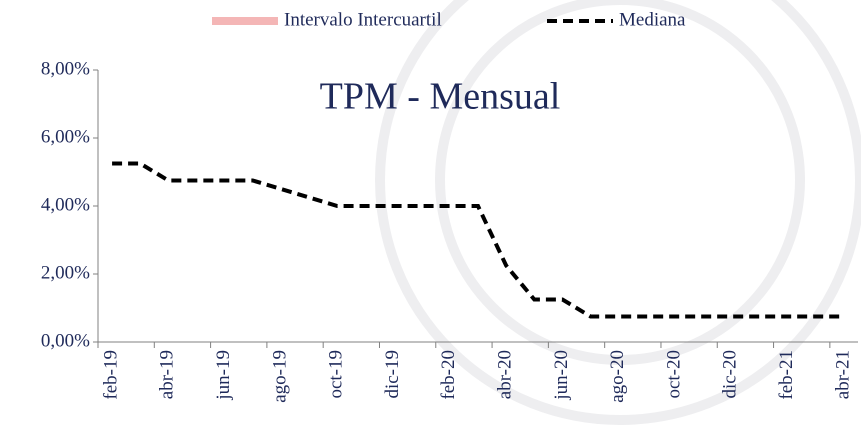 The image size is (861, 425). I want to click on x-tick-label: oct-20, so click(673, 374).